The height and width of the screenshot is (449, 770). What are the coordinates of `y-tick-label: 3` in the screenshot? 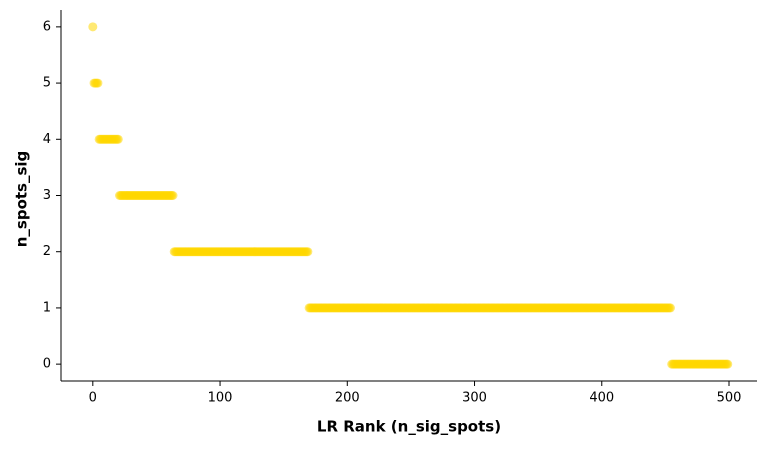 It's located at (47, 195).